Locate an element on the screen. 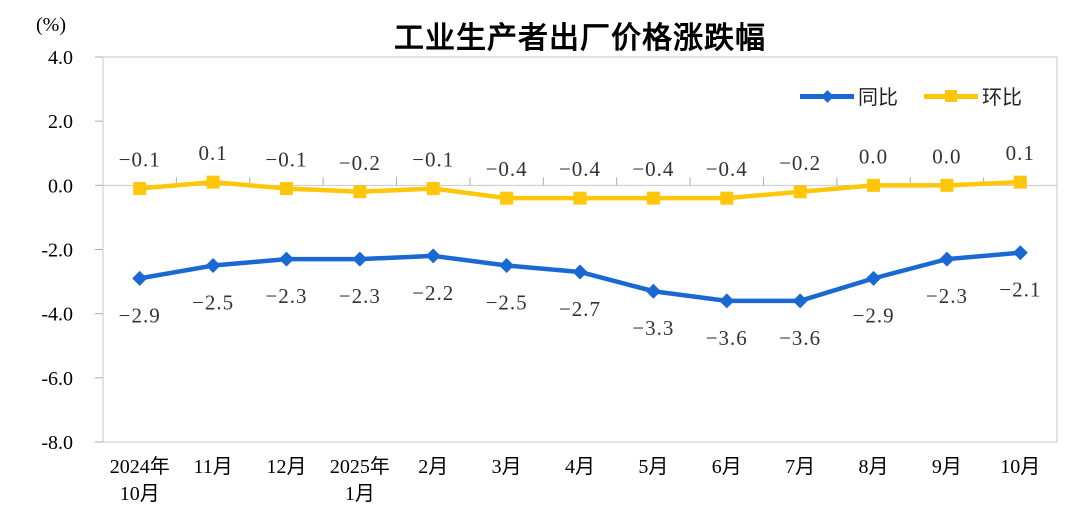 Image resolution: width=1080 pixels, height=518 pixels. x-axis-label: 11月 is located at coordinates (212, 467).